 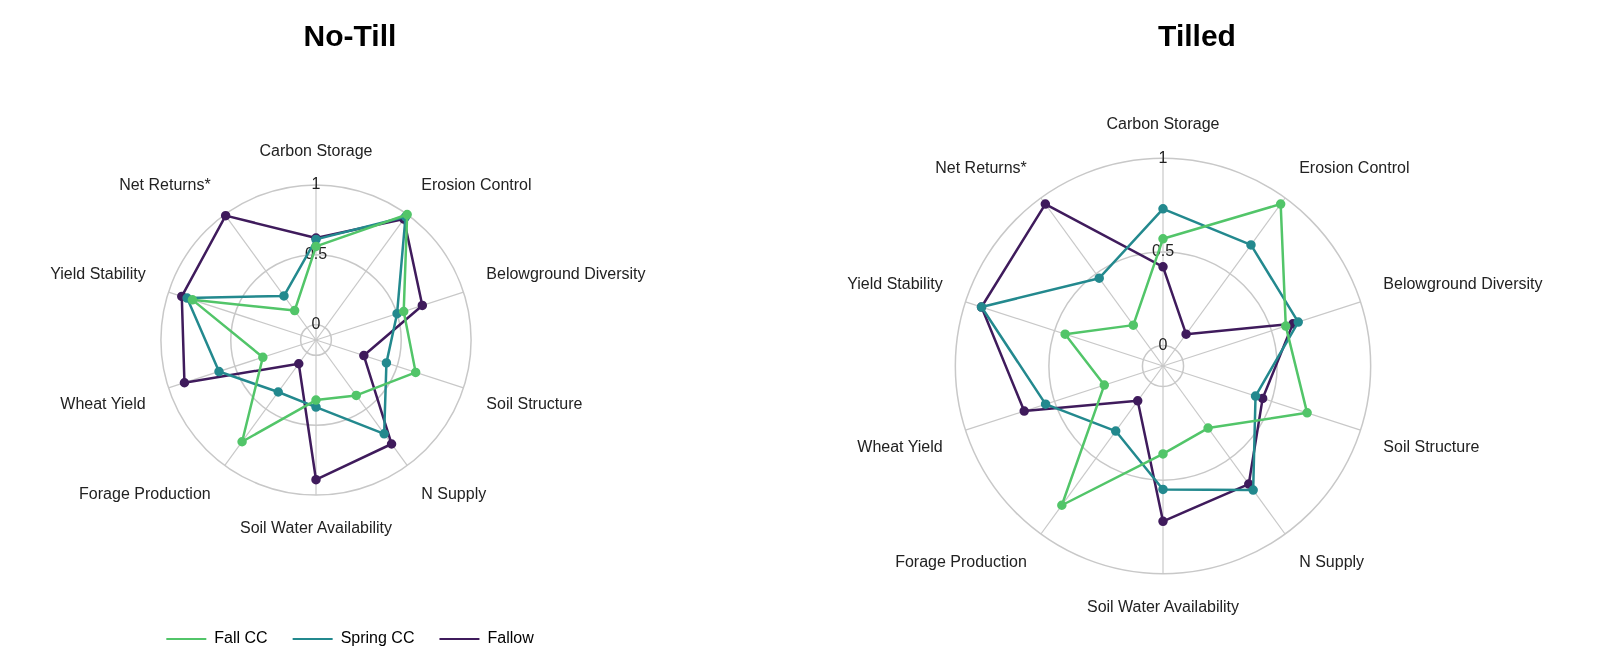 I want to click on legend-label: Fallow, so click(x=511, y=638).